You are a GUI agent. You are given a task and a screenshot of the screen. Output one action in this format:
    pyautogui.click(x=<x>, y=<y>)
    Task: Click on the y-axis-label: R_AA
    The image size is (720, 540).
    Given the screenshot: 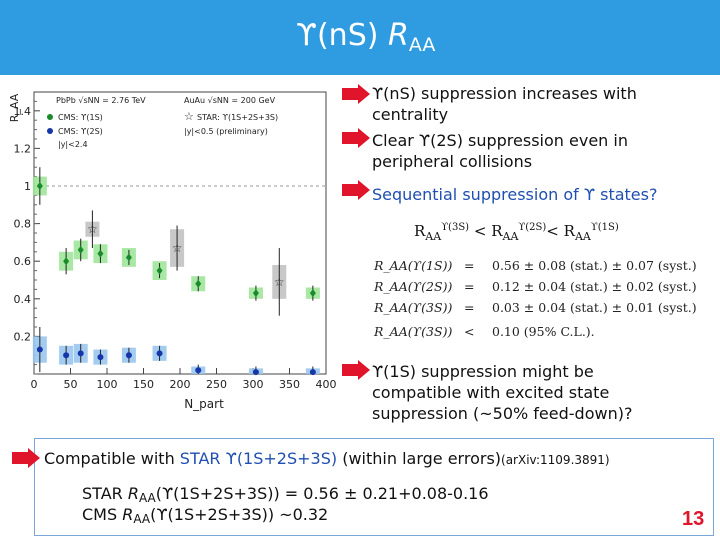 What is the action you would take?
    pyautogui.click(x=14, y=107)
    